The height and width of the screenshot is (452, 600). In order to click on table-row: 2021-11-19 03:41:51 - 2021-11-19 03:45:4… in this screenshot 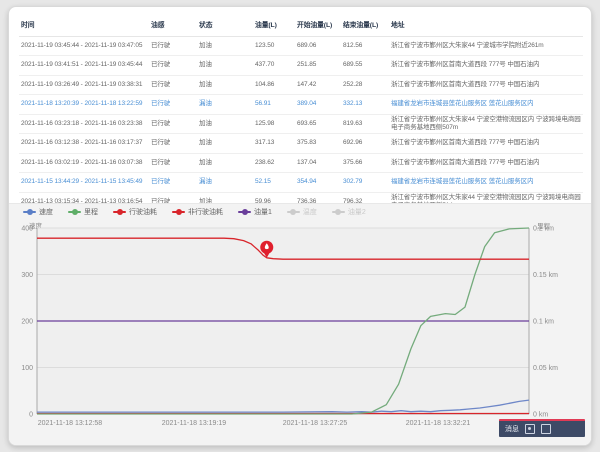, I will do `click(301, 66)`.